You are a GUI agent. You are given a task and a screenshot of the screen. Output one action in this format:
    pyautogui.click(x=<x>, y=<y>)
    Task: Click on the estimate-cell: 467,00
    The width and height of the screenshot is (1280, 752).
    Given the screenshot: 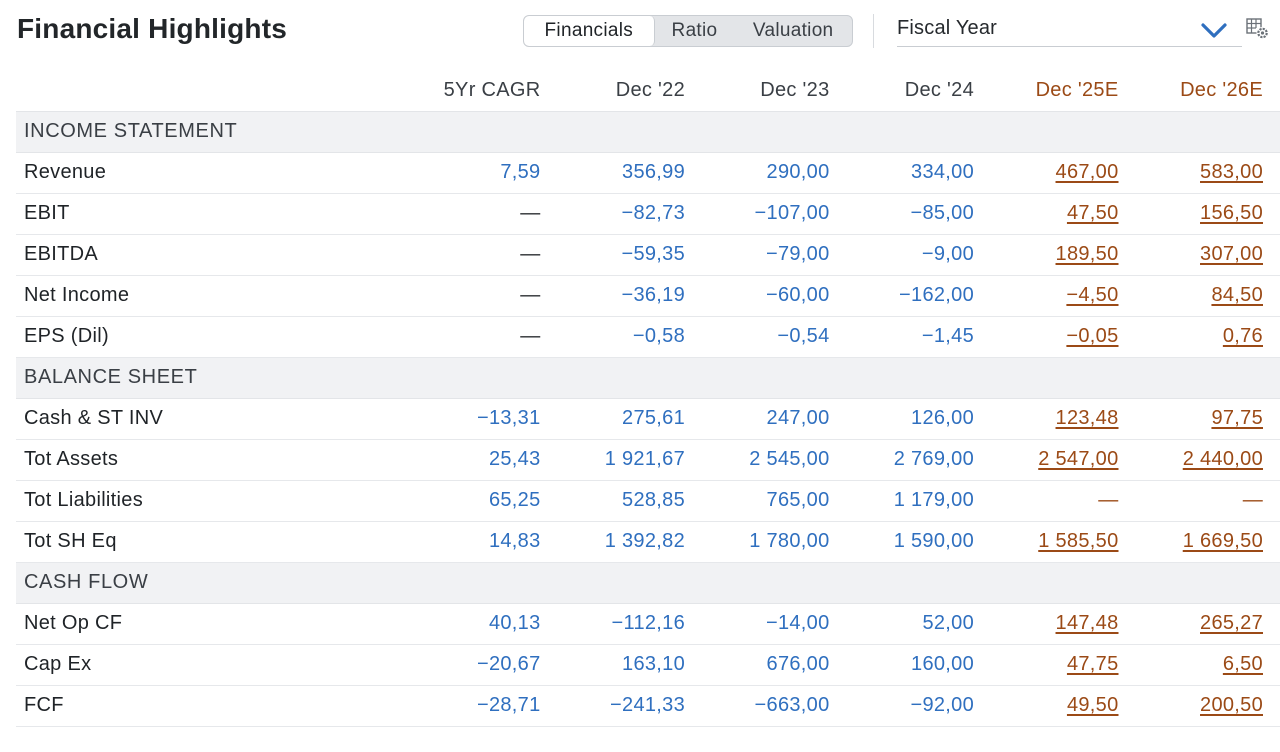 What is the action you would take?
    pyautogui.click(x=1064, y=173)
    